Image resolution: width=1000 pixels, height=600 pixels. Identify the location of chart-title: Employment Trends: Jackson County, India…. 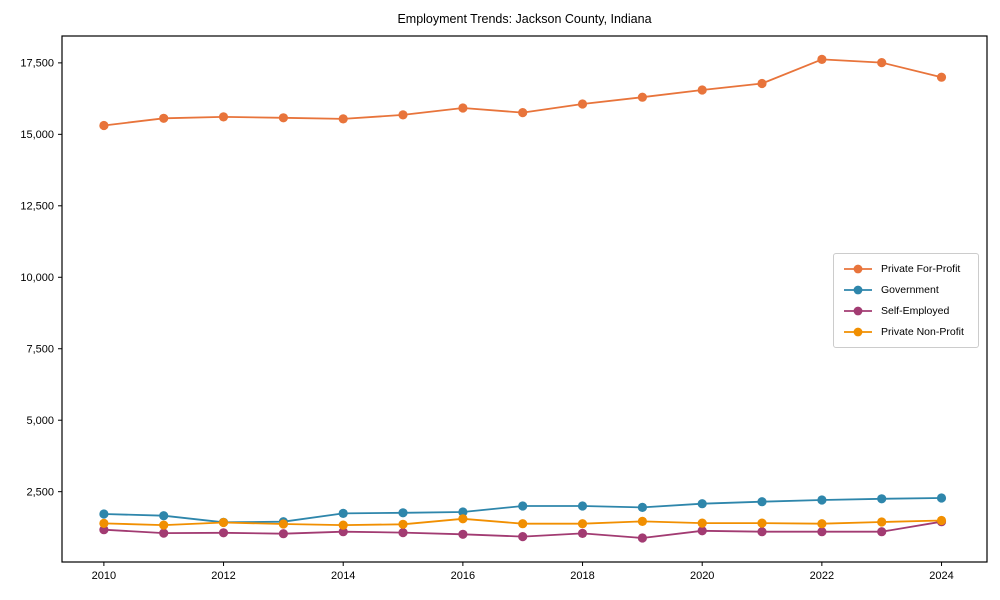
(524, 19).